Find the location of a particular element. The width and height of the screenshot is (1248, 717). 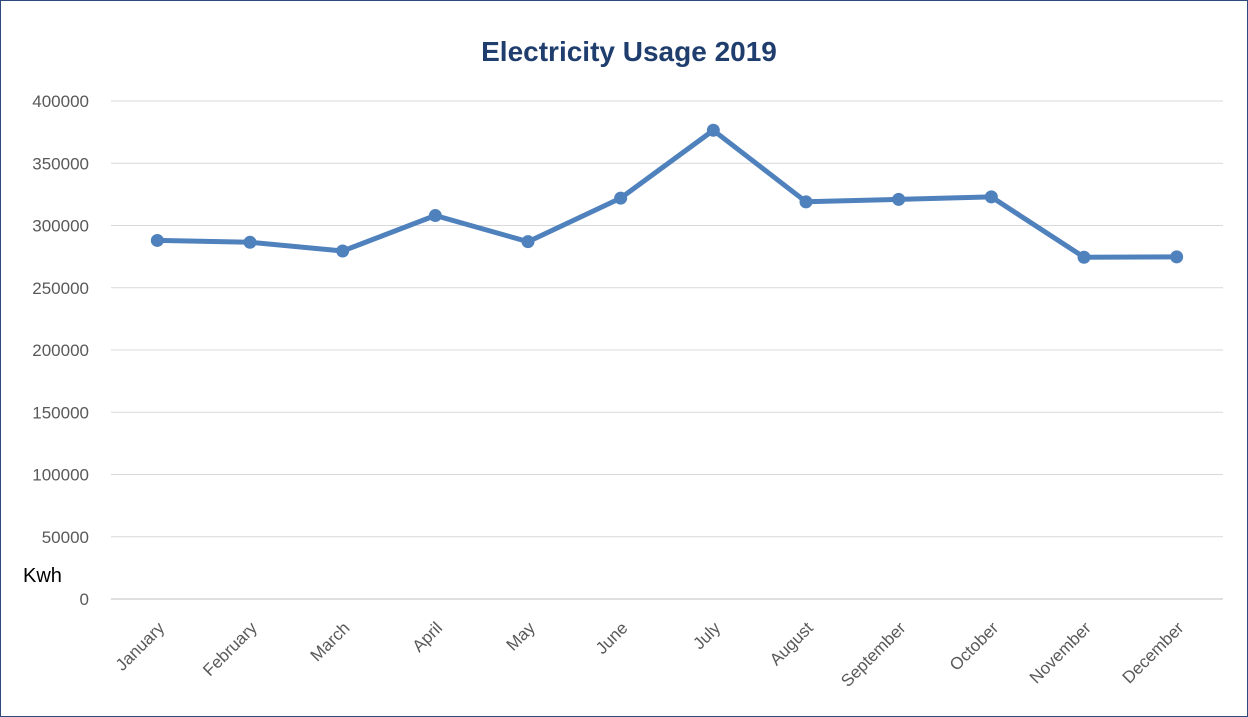

y-tick-label: 250000 is located at coordinates (60, 288).